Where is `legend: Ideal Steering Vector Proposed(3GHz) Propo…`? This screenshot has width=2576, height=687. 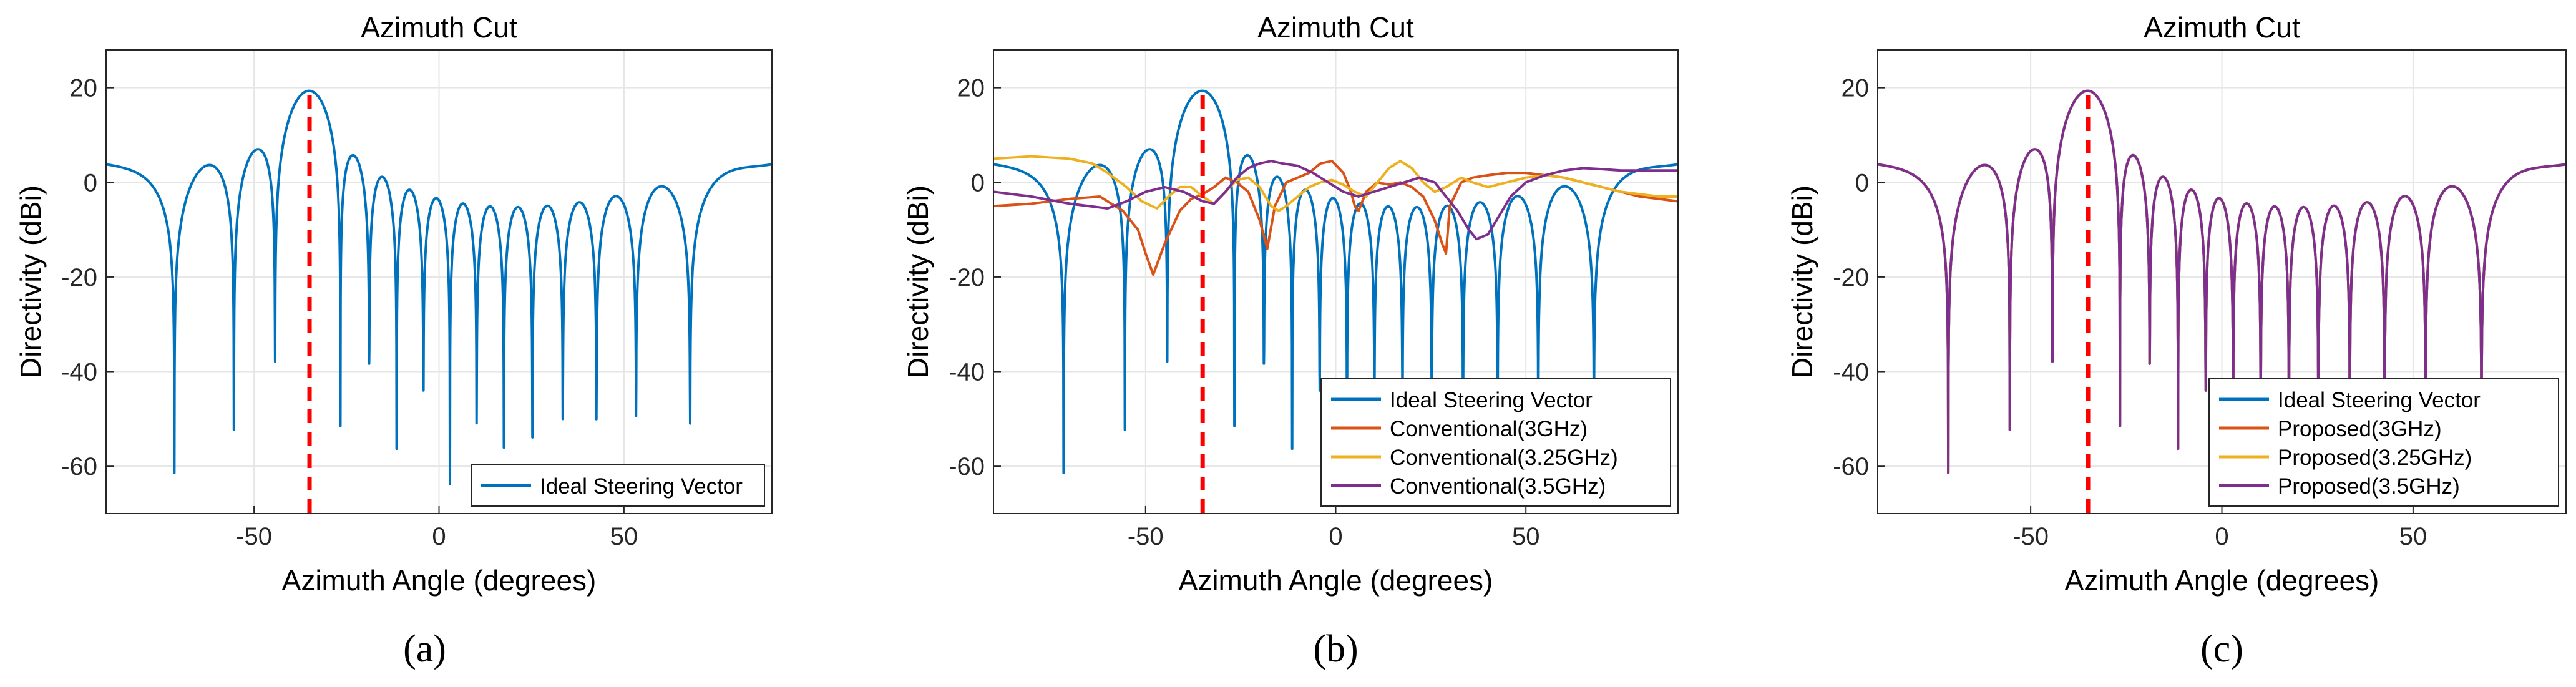
legend: Ideal Steering Vector Proposed(3GHz) Propo… is located at coordinates (2383, 442).